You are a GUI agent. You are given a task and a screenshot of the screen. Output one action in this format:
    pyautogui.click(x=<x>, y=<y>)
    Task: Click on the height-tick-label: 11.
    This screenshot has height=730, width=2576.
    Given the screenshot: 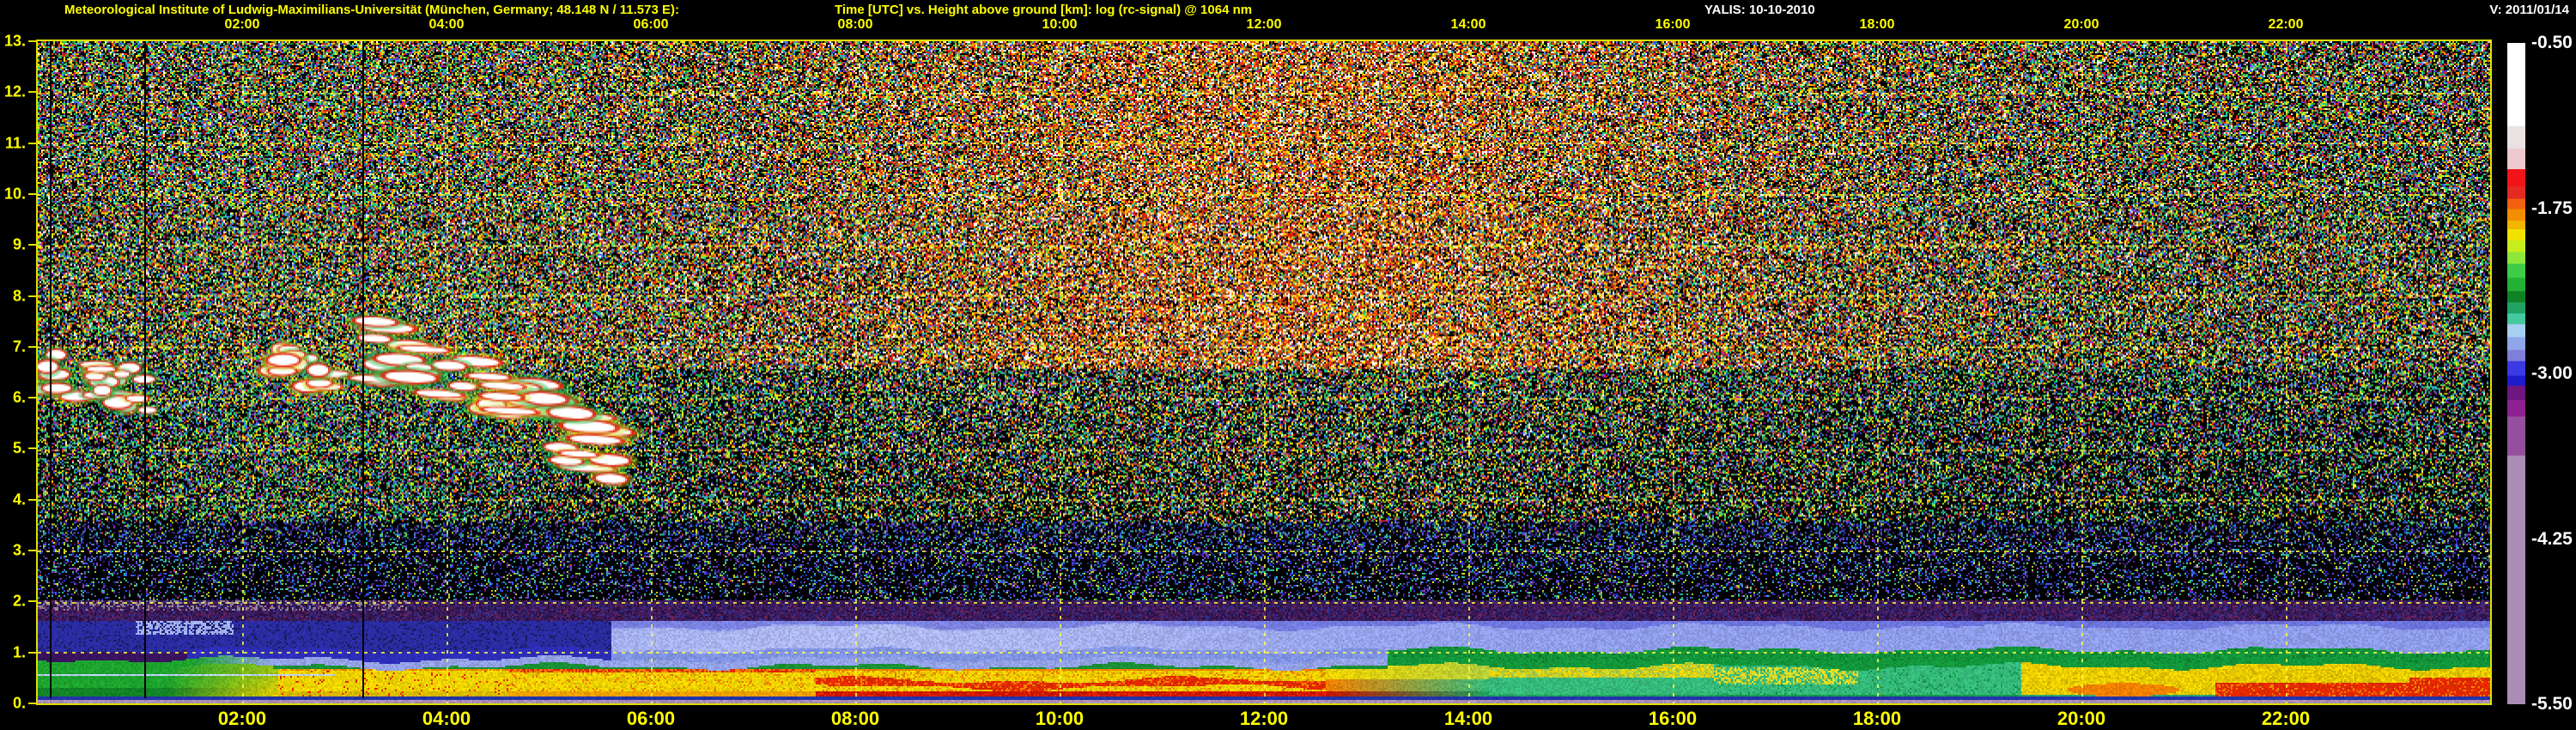 What is the action you would take?
    pyautogui.click(x=15, y=143)
    